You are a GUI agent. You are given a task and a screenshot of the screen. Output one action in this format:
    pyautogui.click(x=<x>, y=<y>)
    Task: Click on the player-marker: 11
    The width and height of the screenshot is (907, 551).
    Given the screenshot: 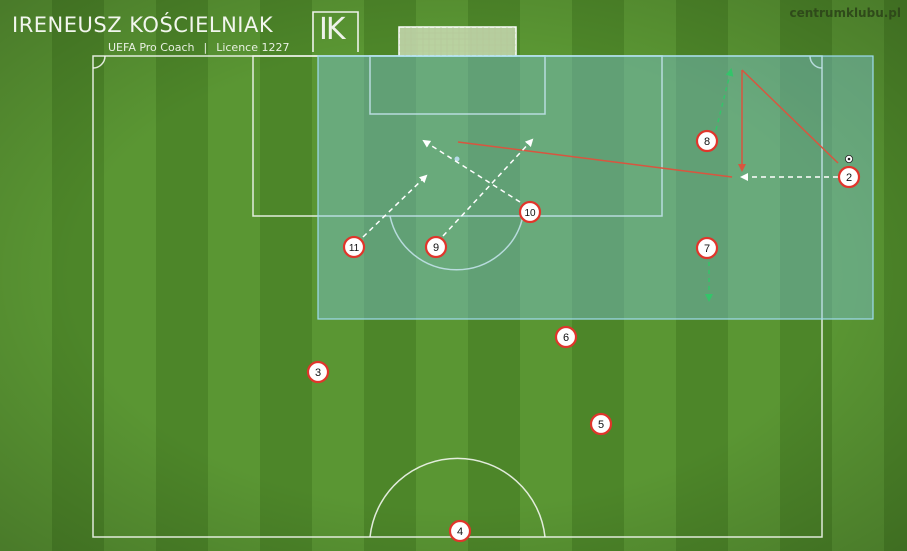 What is the action you would take?
    pyautogui.click(x=354, y=247)
    